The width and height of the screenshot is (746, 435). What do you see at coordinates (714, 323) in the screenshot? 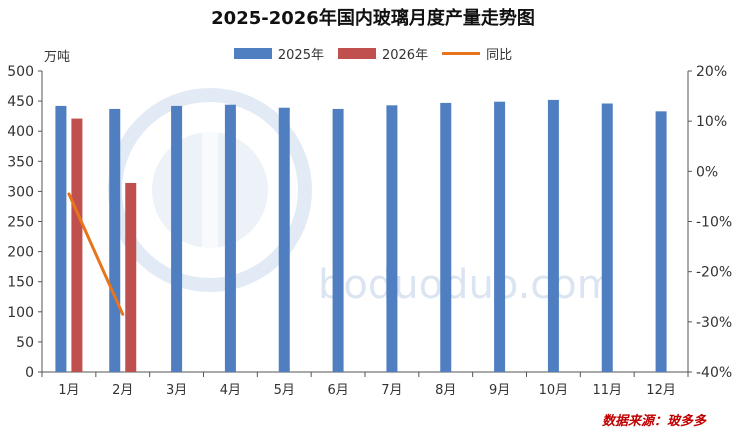
I see `y2-tick-label: -30%` at bounding box center [714, 323].